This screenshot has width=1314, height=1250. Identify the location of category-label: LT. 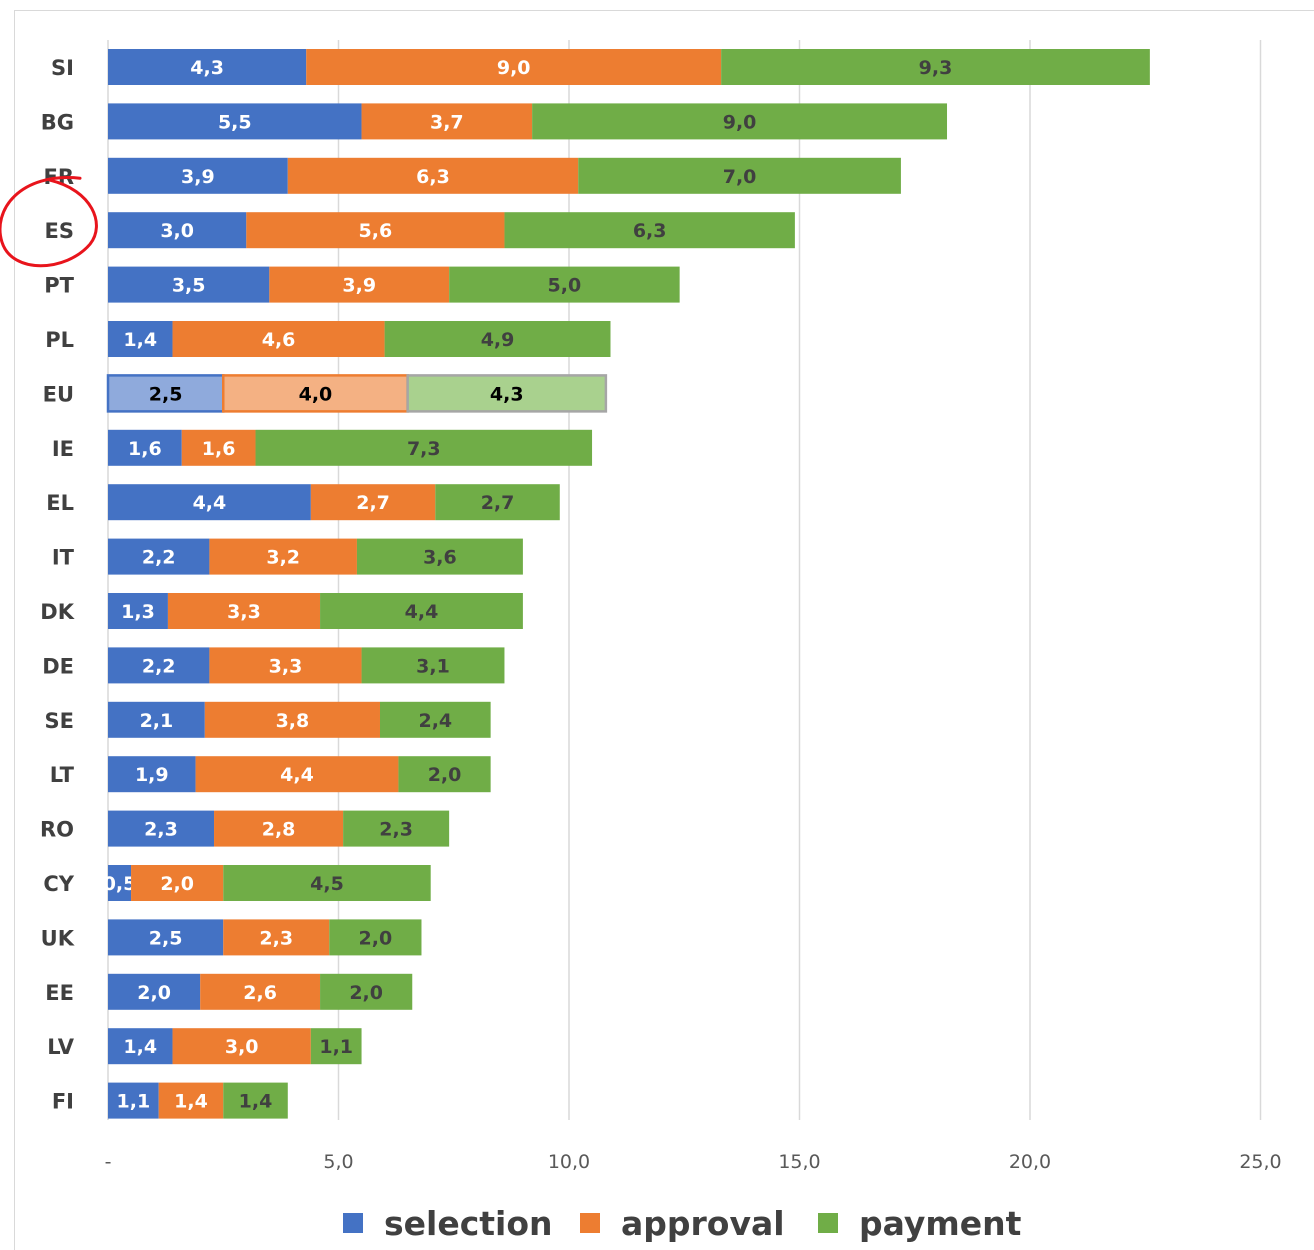
(62, 775).